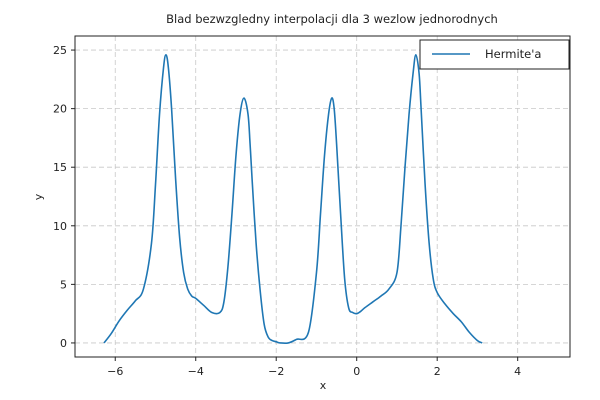 The image size is (600, 400). I want to click on x-tick-label: −2, so click(276, 371).